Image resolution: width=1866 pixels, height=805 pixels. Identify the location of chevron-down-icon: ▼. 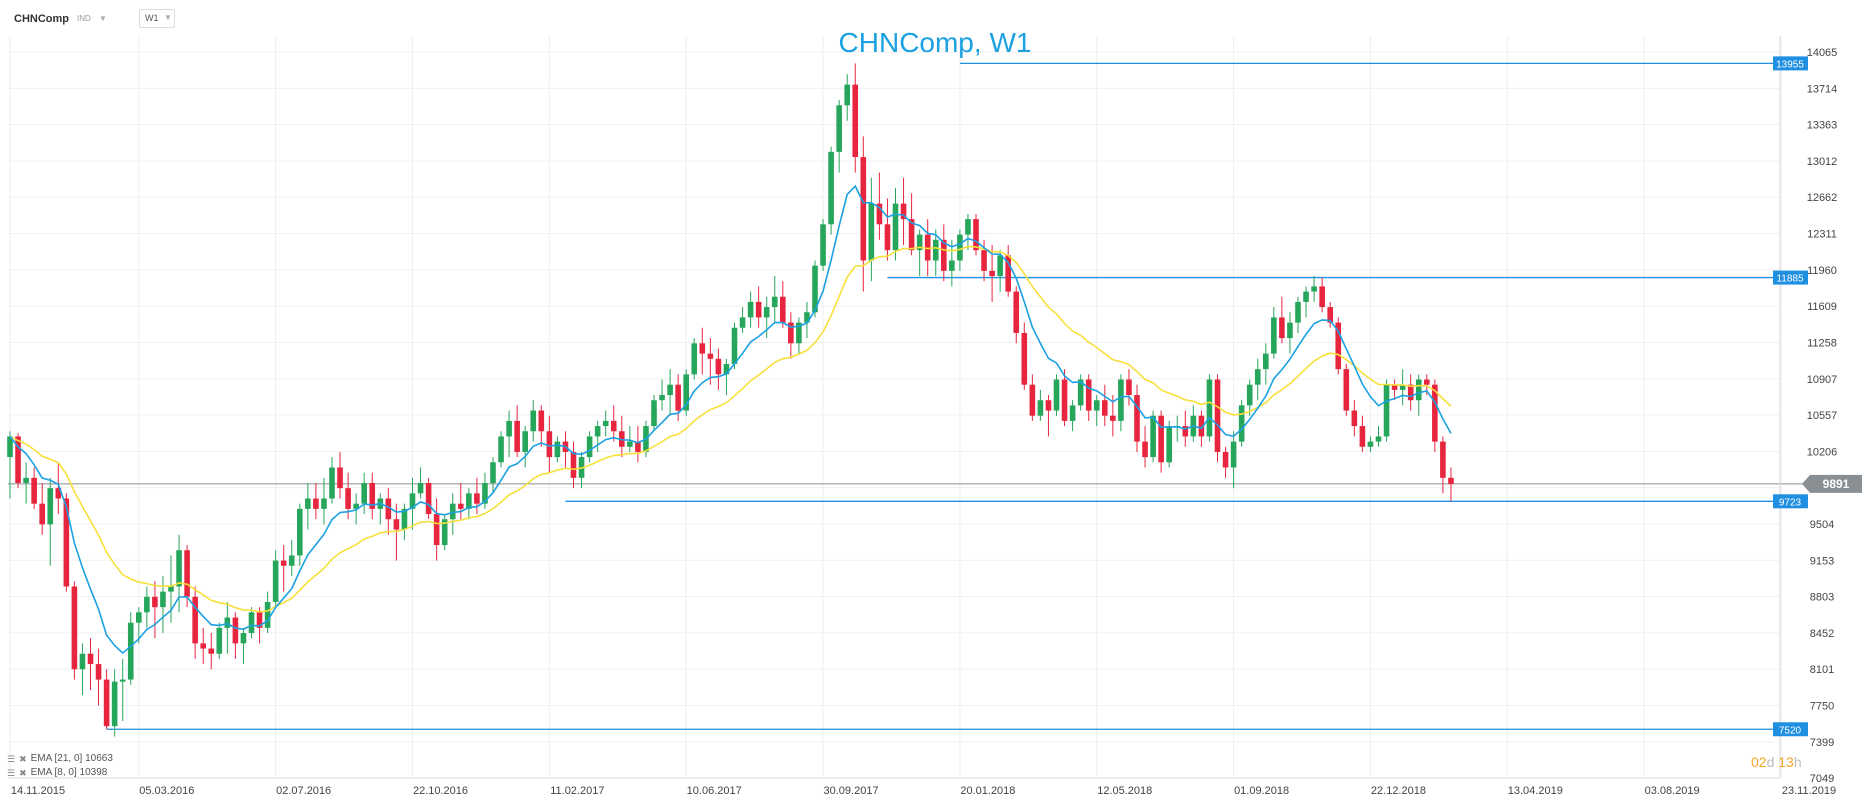
(103, 18).